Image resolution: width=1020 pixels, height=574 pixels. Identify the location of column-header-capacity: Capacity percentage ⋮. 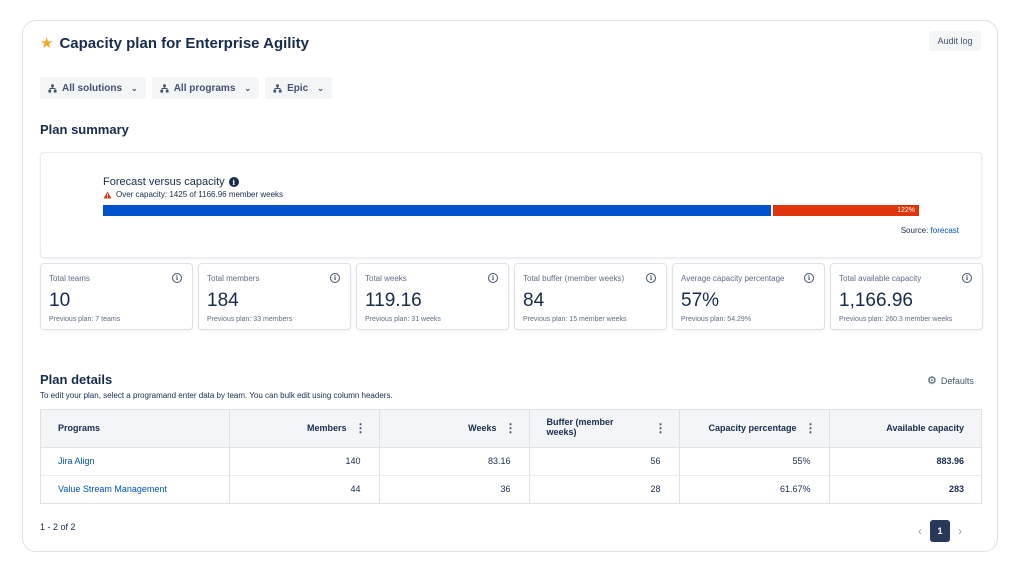
(754, 429).